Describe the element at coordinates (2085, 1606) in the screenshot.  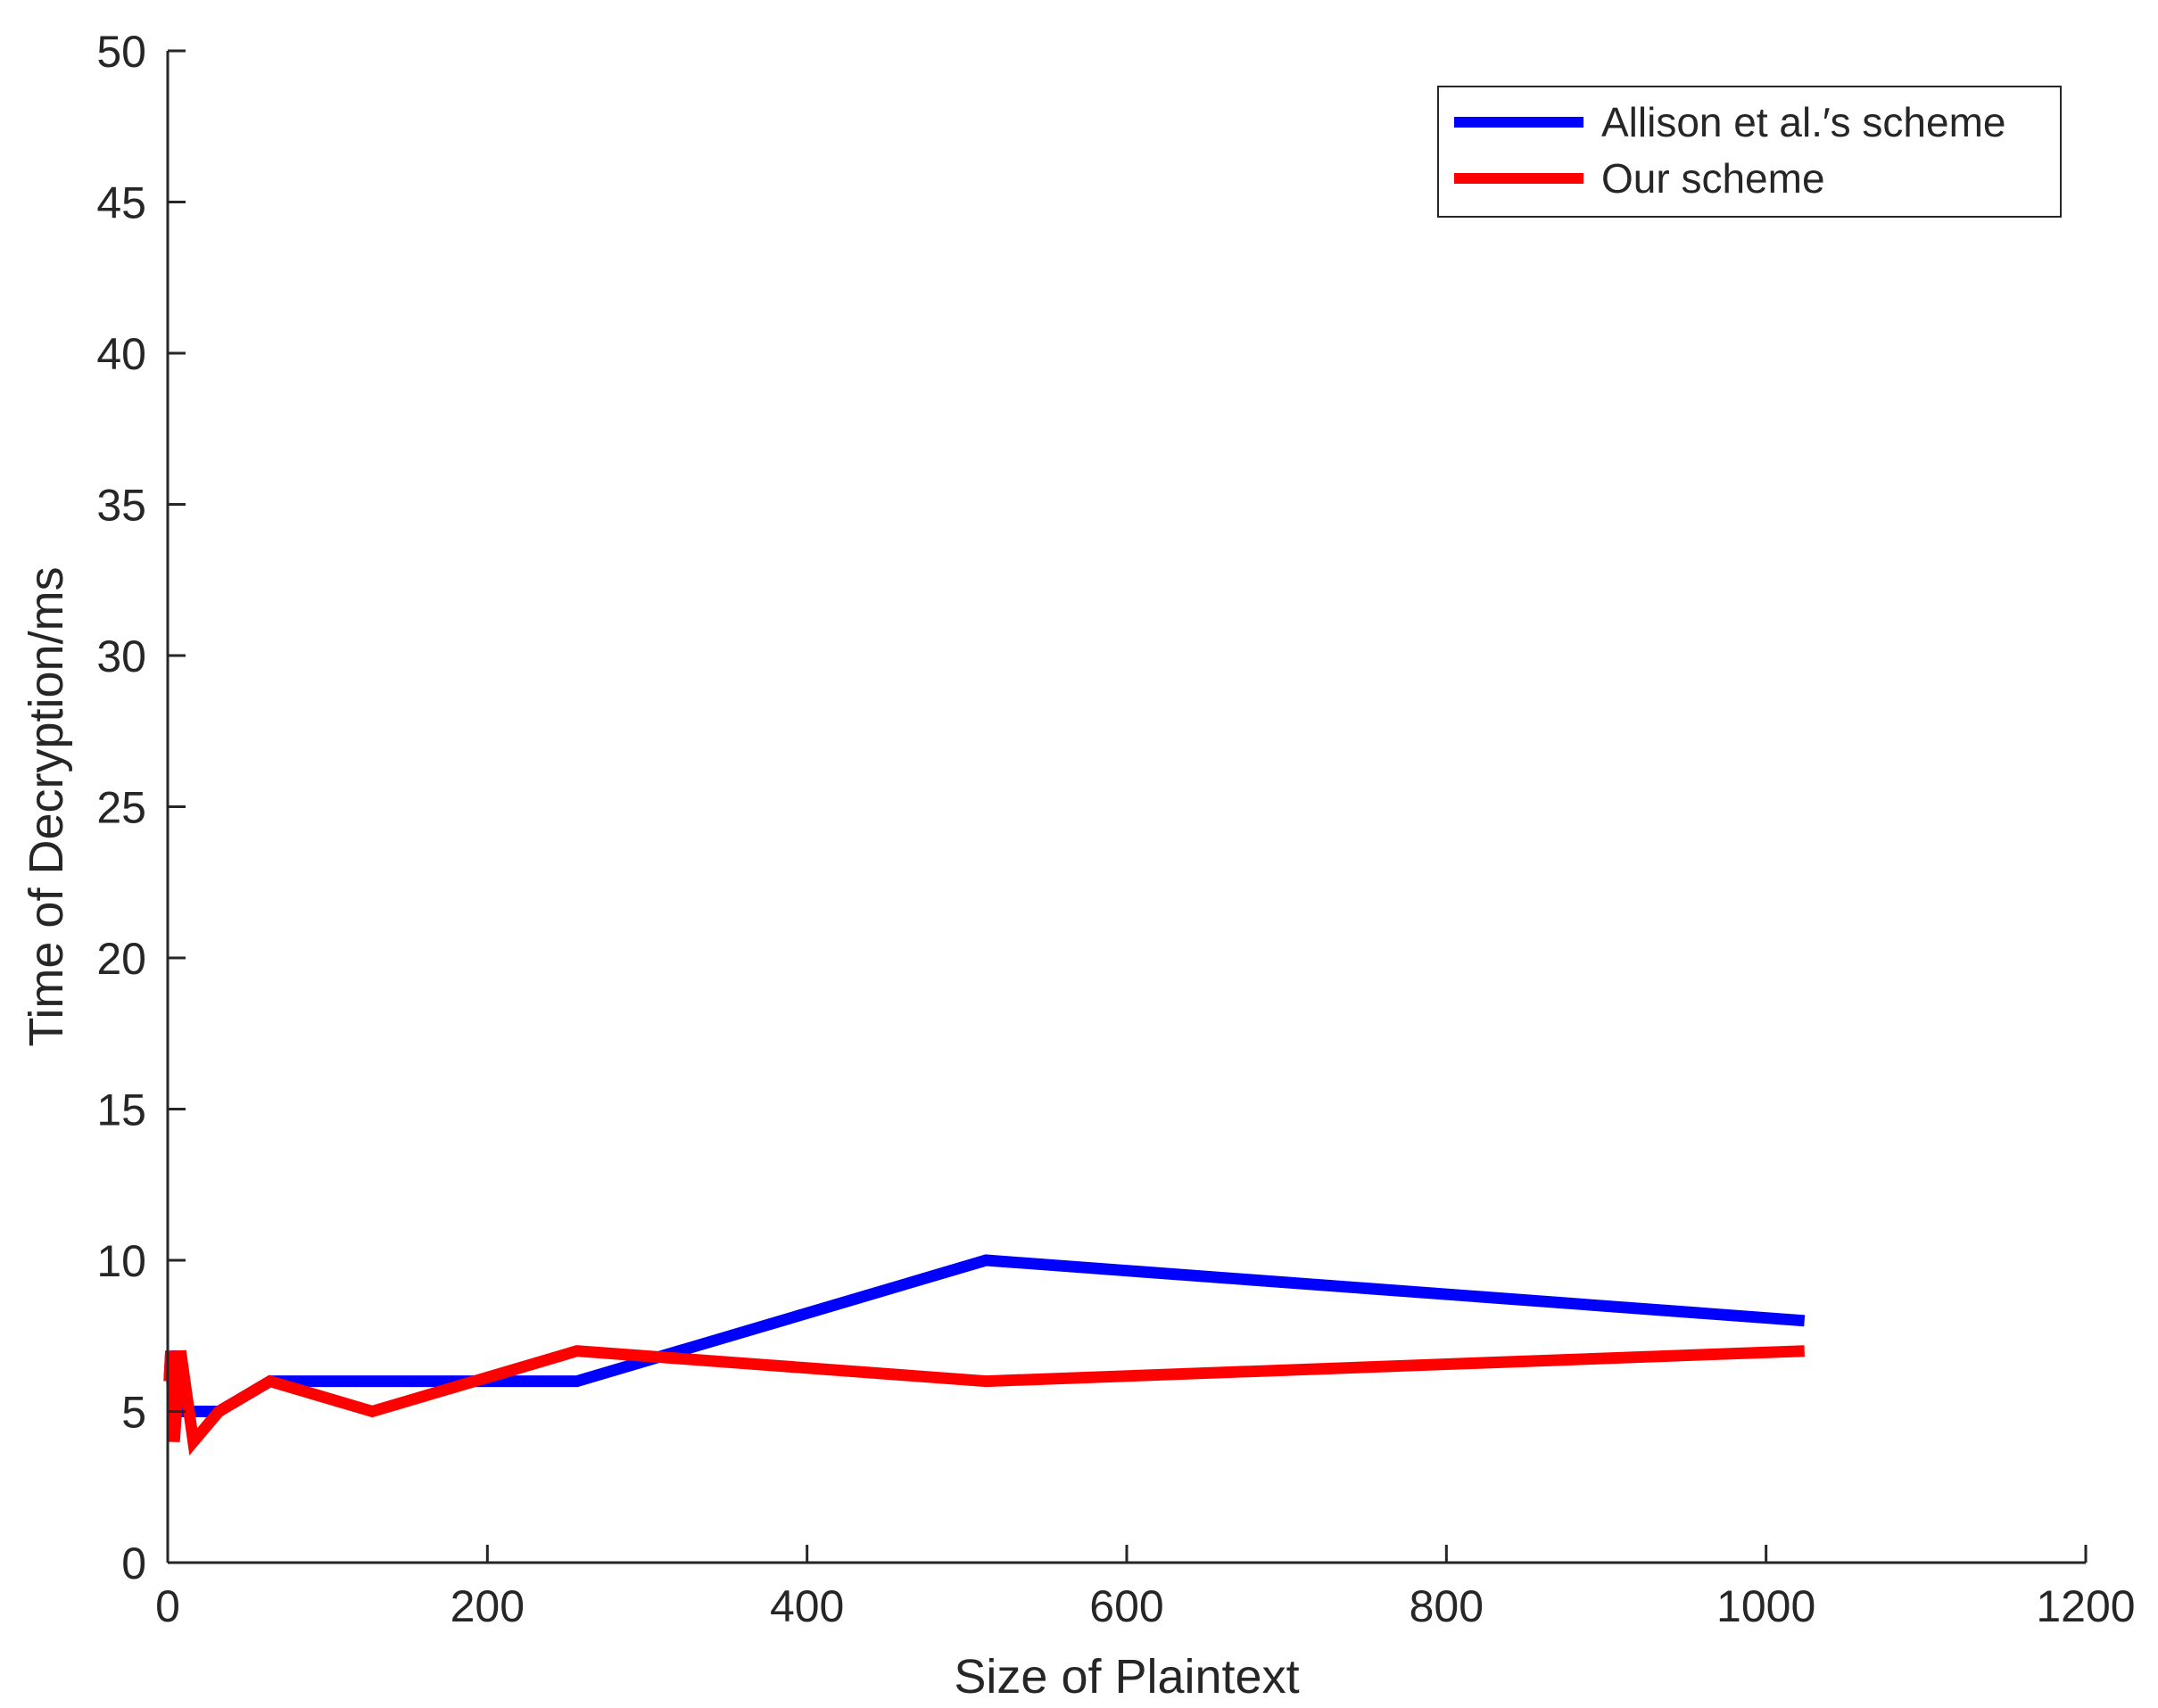
I see `x-tick-label: 1200` at that location.